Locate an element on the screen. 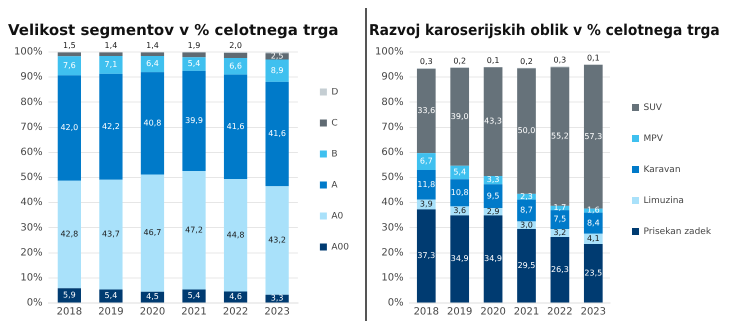 Image resolution: width=736 pixels, height=329 pixels. data-label: 3,9 is located at coordinates (426, 204).